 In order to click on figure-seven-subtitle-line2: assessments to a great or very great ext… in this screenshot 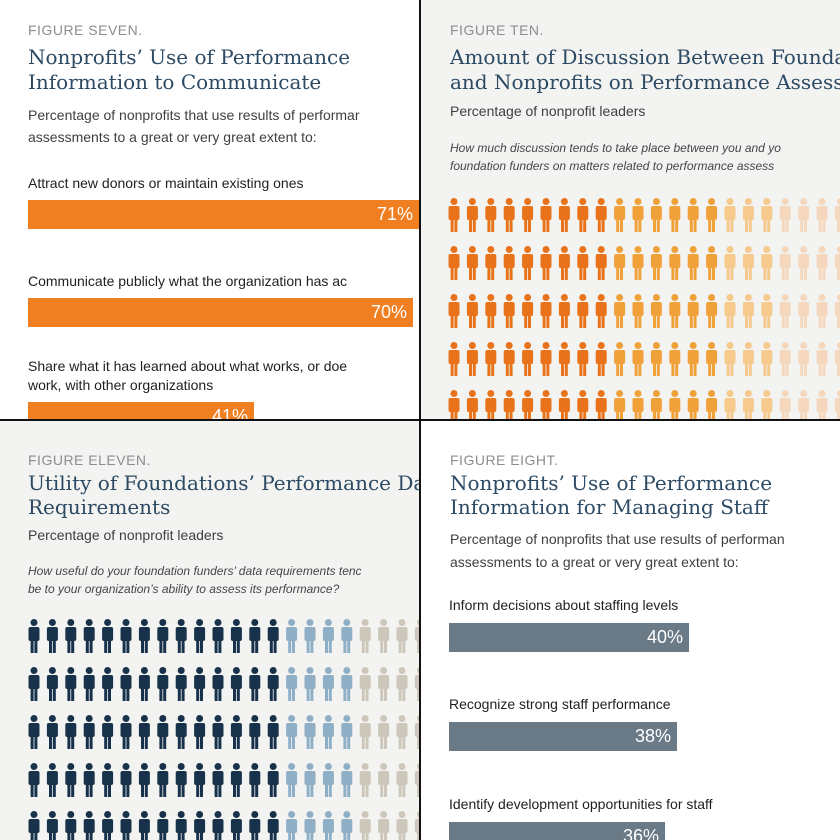, I will do `click(172, 137)`.